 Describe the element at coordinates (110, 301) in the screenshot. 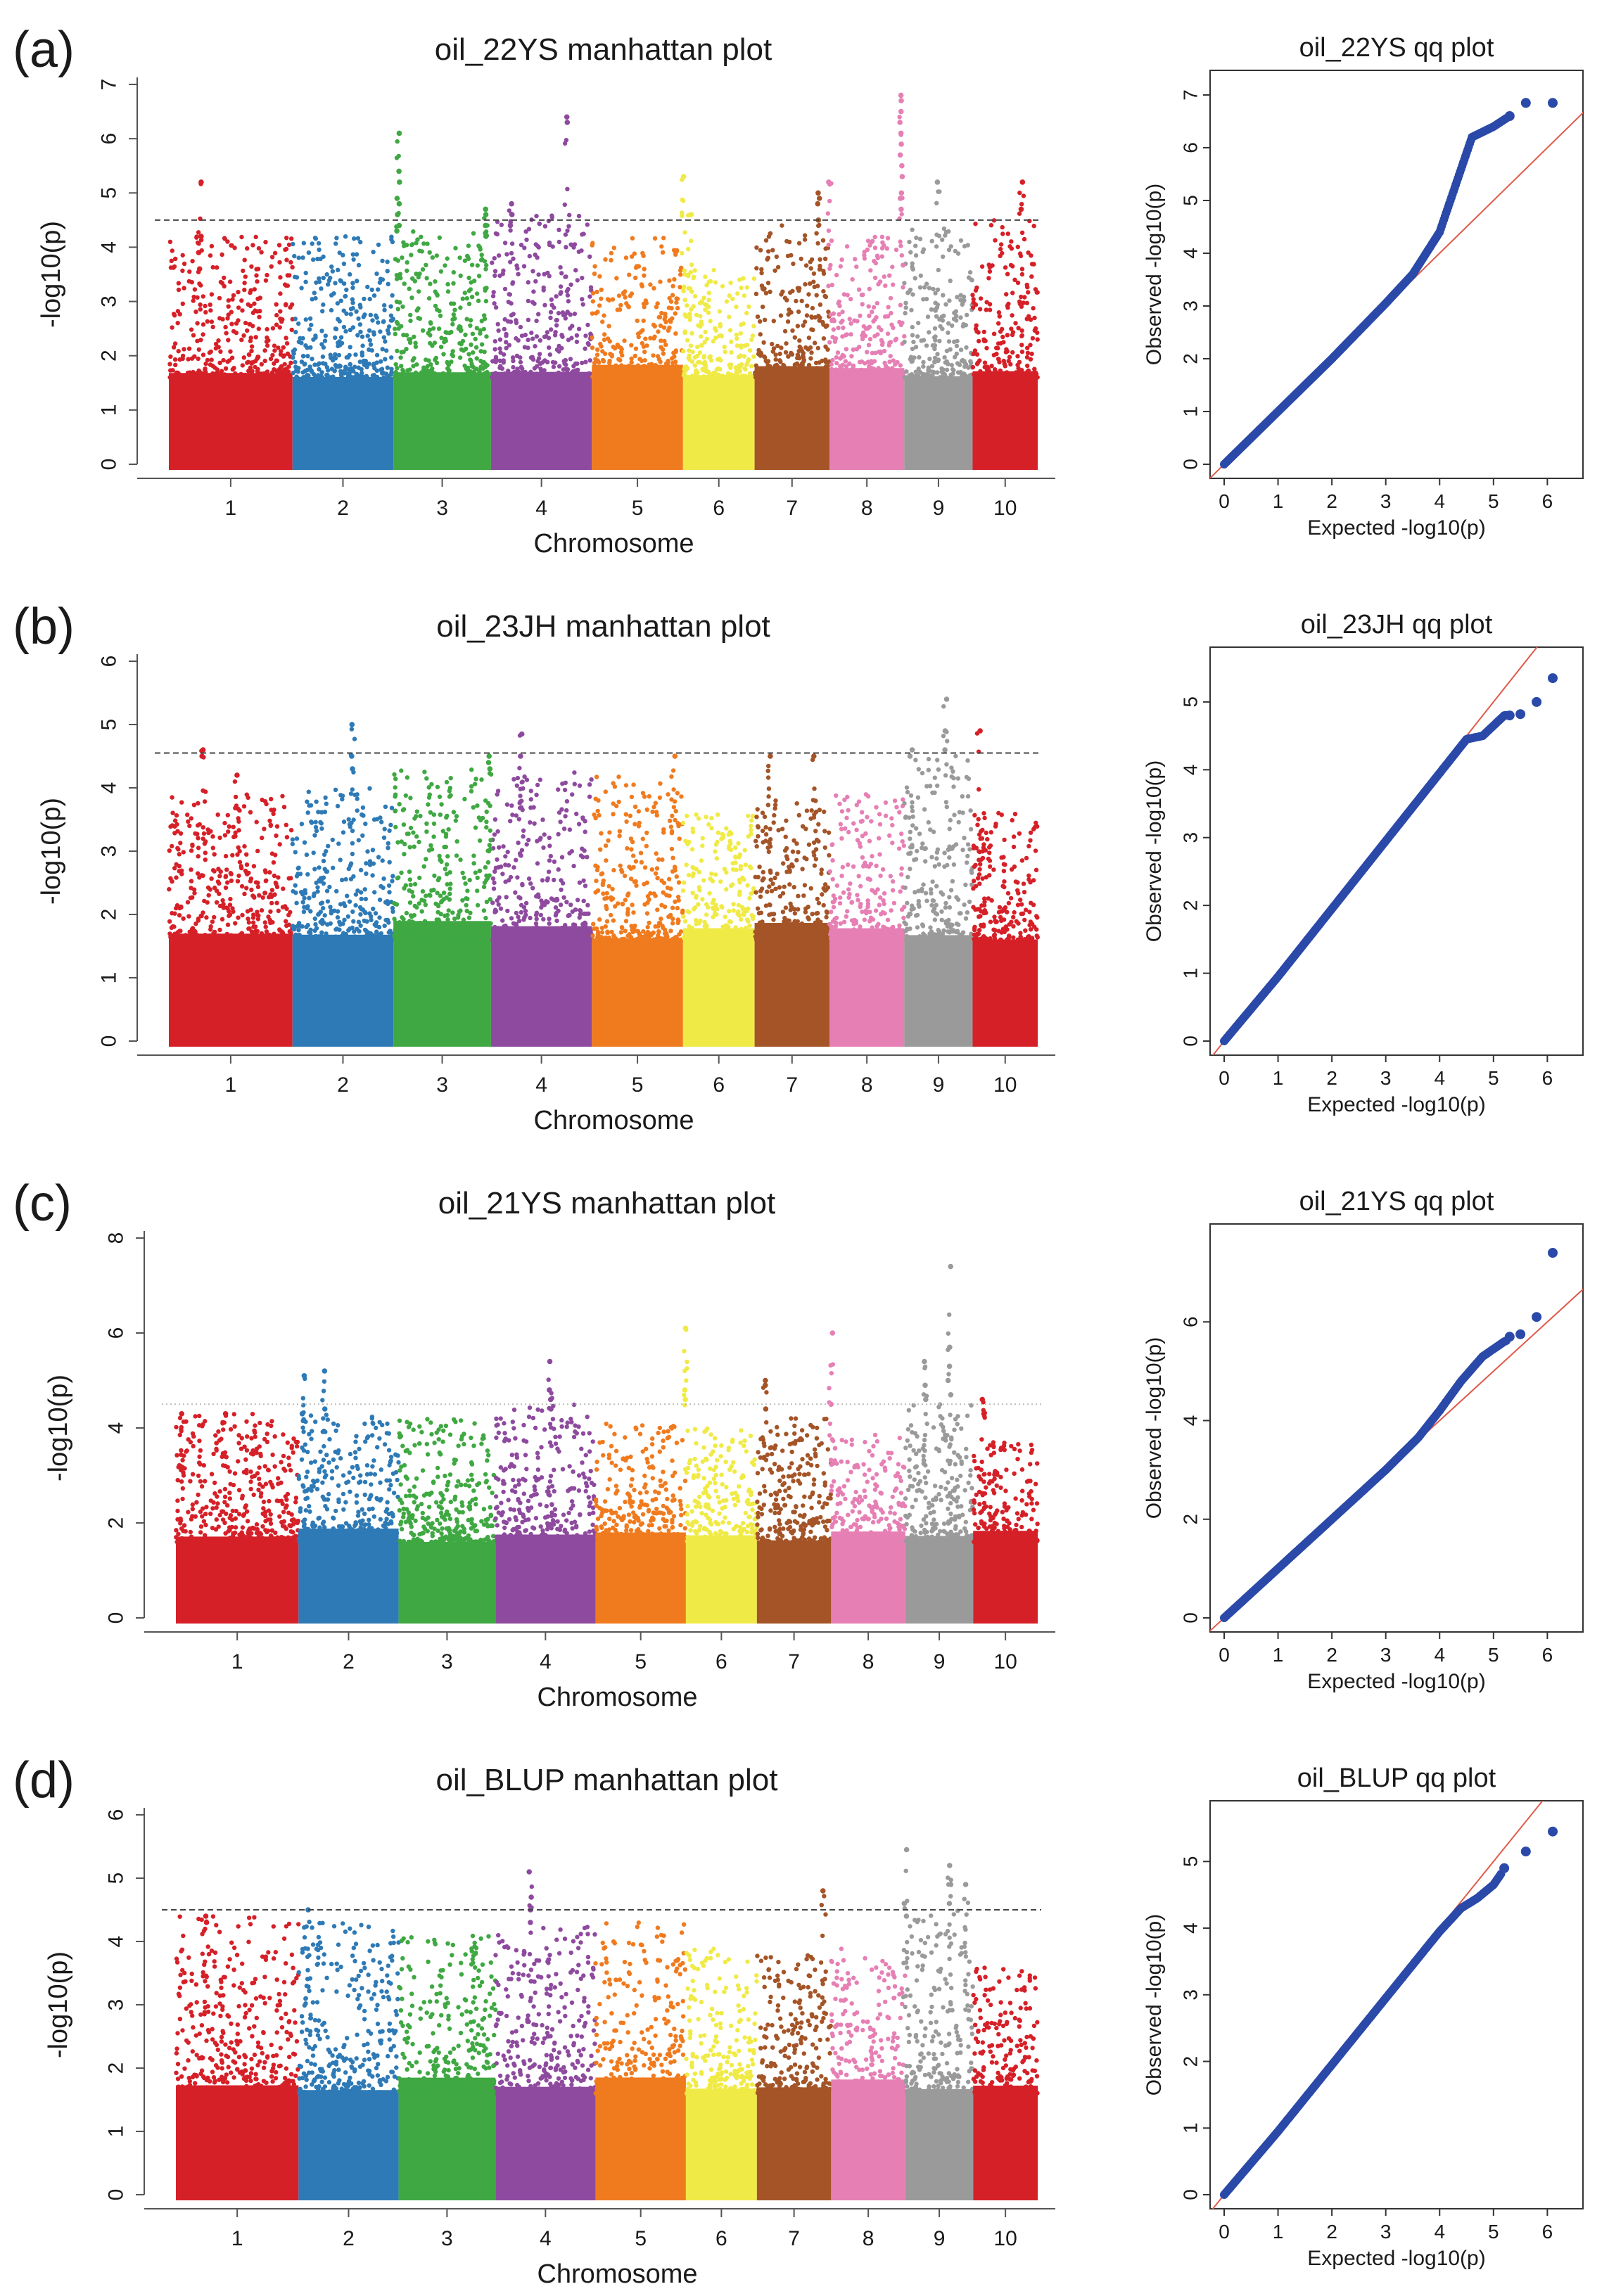

I see `y-tick-label: 3` at that location.